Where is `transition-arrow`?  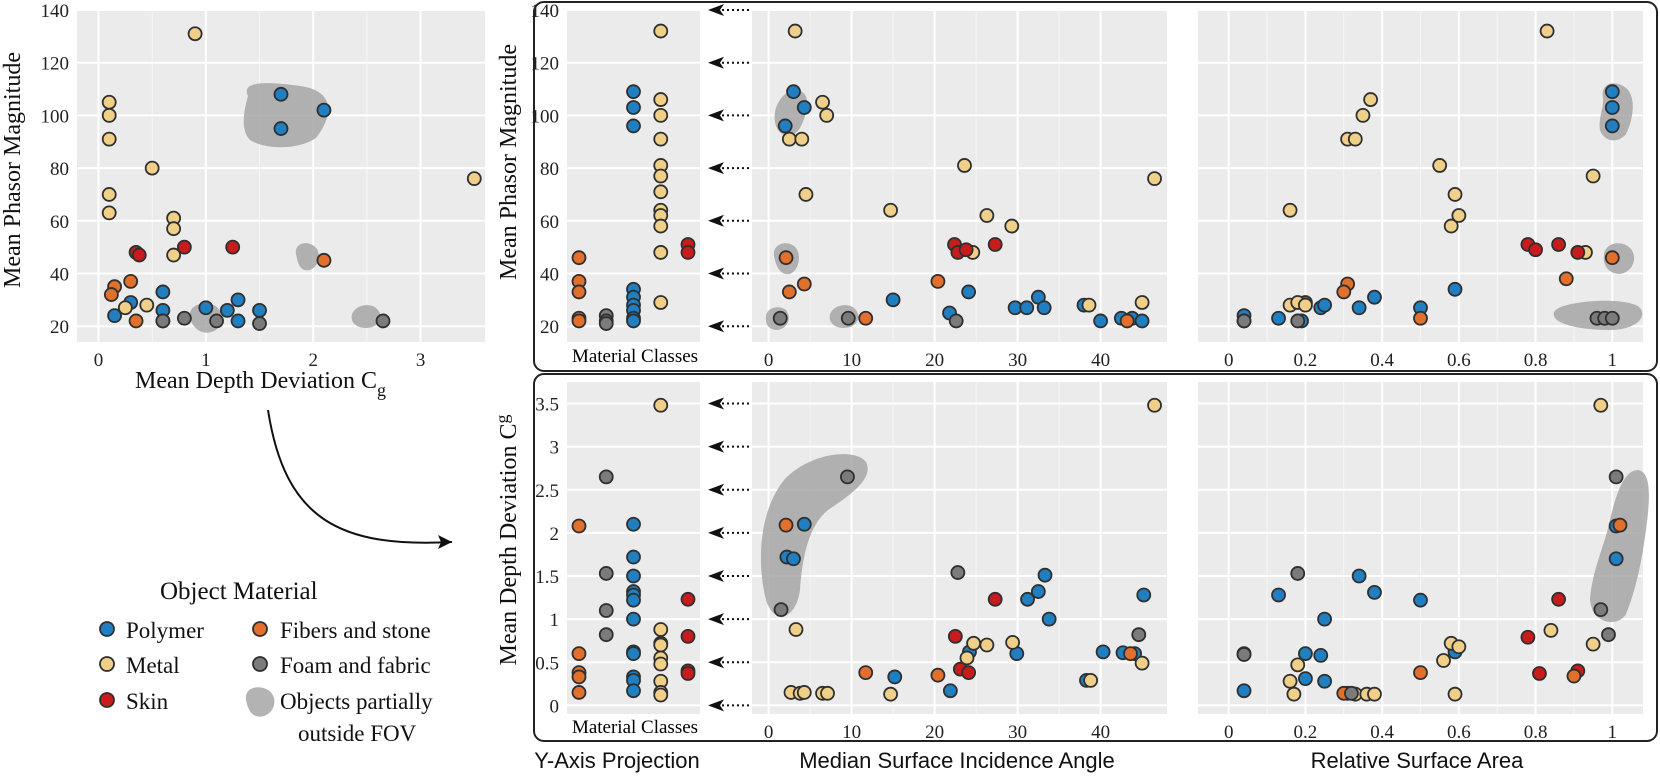 transition-arrow is located at coordinates (360, 479).